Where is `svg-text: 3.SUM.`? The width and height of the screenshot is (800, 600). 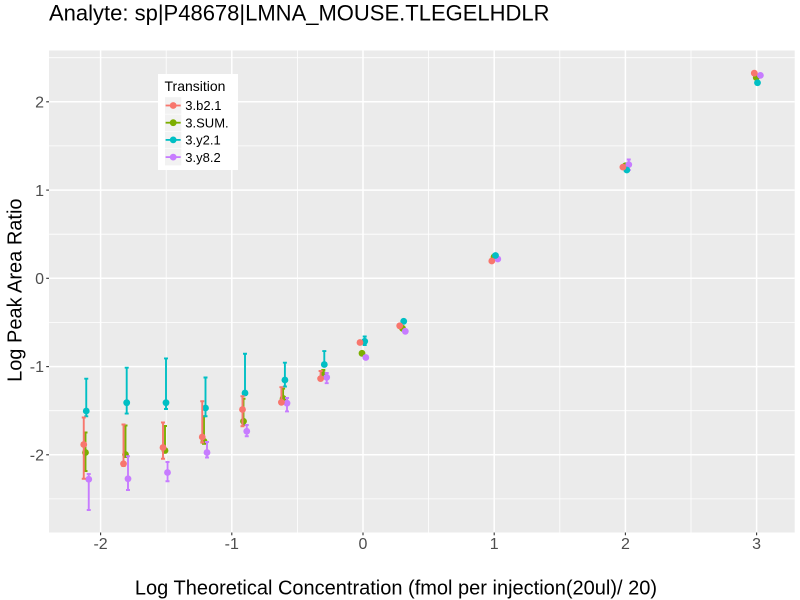 svg-text: 3.SUM. is located at coordinates (206, 122).